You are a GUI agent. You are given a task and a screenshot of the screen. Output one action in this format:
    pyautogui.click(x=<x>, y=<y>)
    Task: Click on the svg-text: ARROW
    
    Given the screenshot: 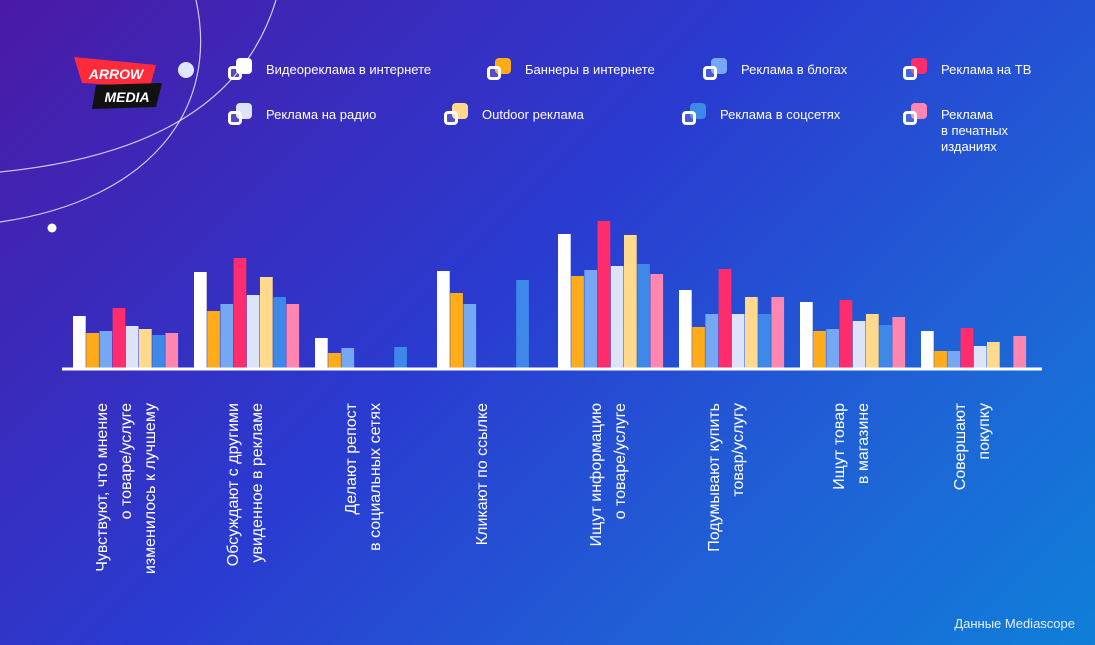 What is the action you would take?
    pyautogui.click(x=116, y=74)
    